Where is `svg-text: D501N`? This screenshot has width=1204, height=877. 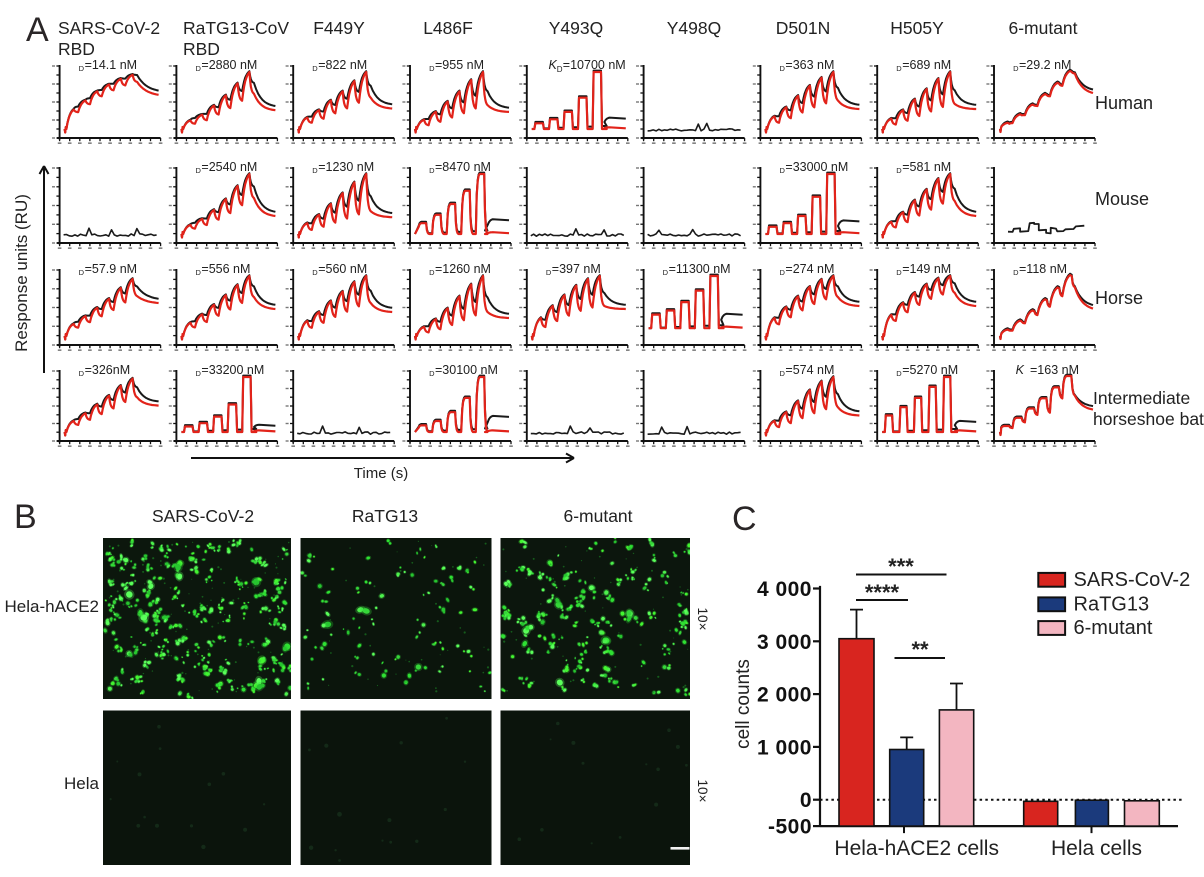
svg-text: D501N is located at coordinates (803, 28).